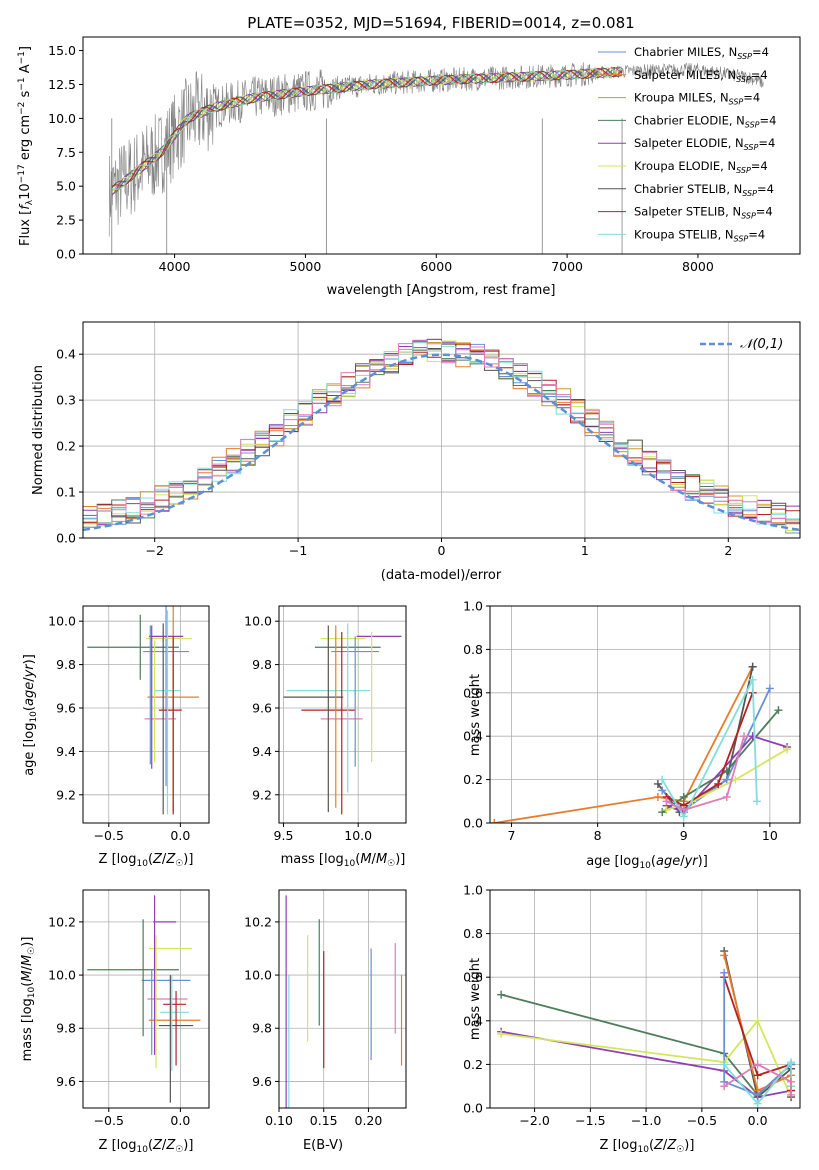 Image resolution: width=819 pixels, height=1170 pixels. Describe the element at coordinates (66, 492) in the screenshot. I see `y-tick-label: 0.1` at that location.